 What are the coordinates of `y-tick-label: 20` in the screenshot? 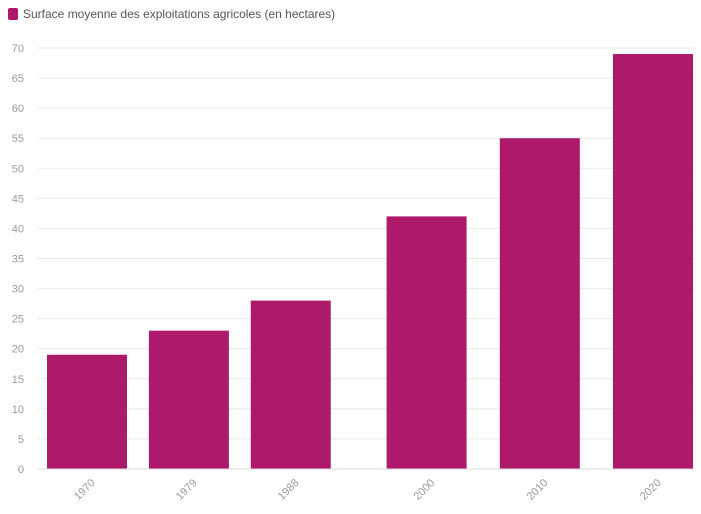 It's located at (18, 350).